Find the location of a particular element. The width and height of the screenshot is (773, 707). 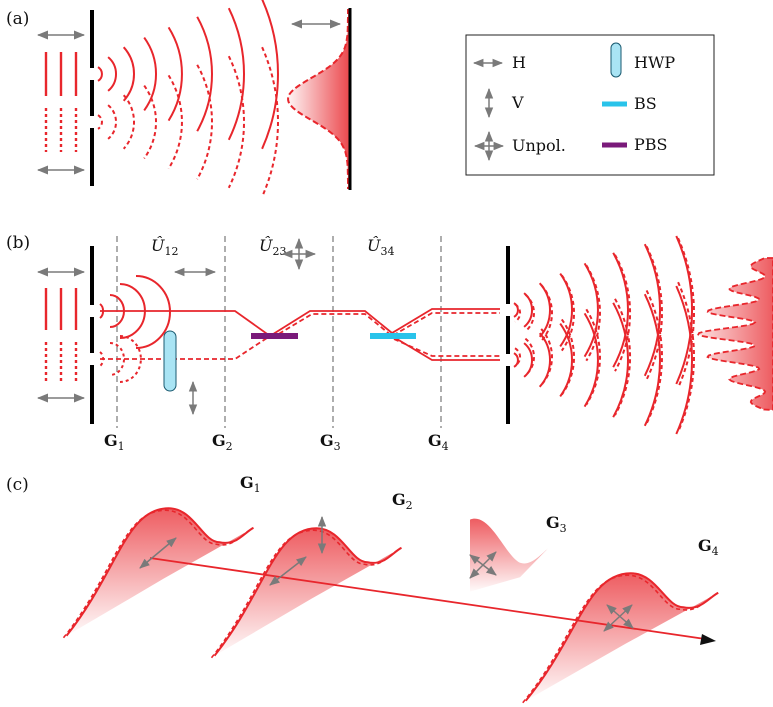

panel-c-label: (c) is located at coordinates (17, 485).